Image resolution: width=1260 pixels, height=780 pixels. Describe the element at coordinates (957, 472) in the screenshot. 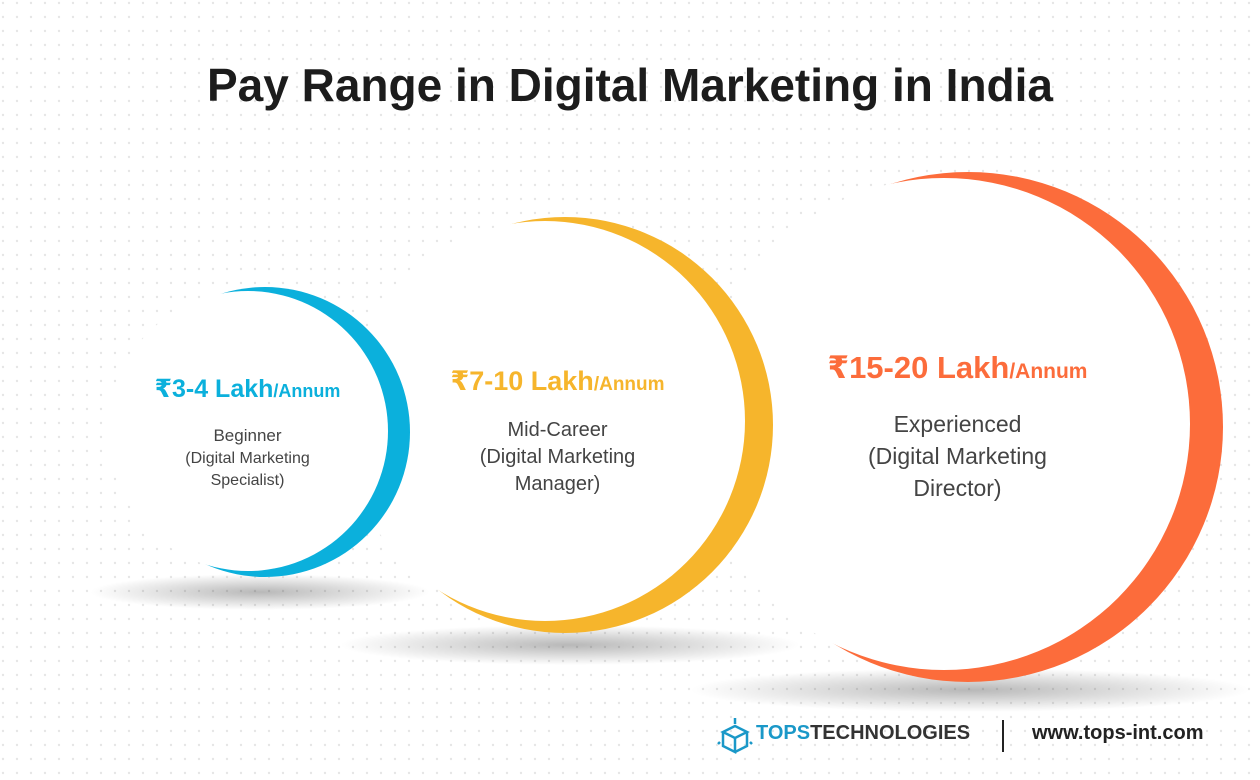

I see `detail: (Digital Marketing Director)` at that location.